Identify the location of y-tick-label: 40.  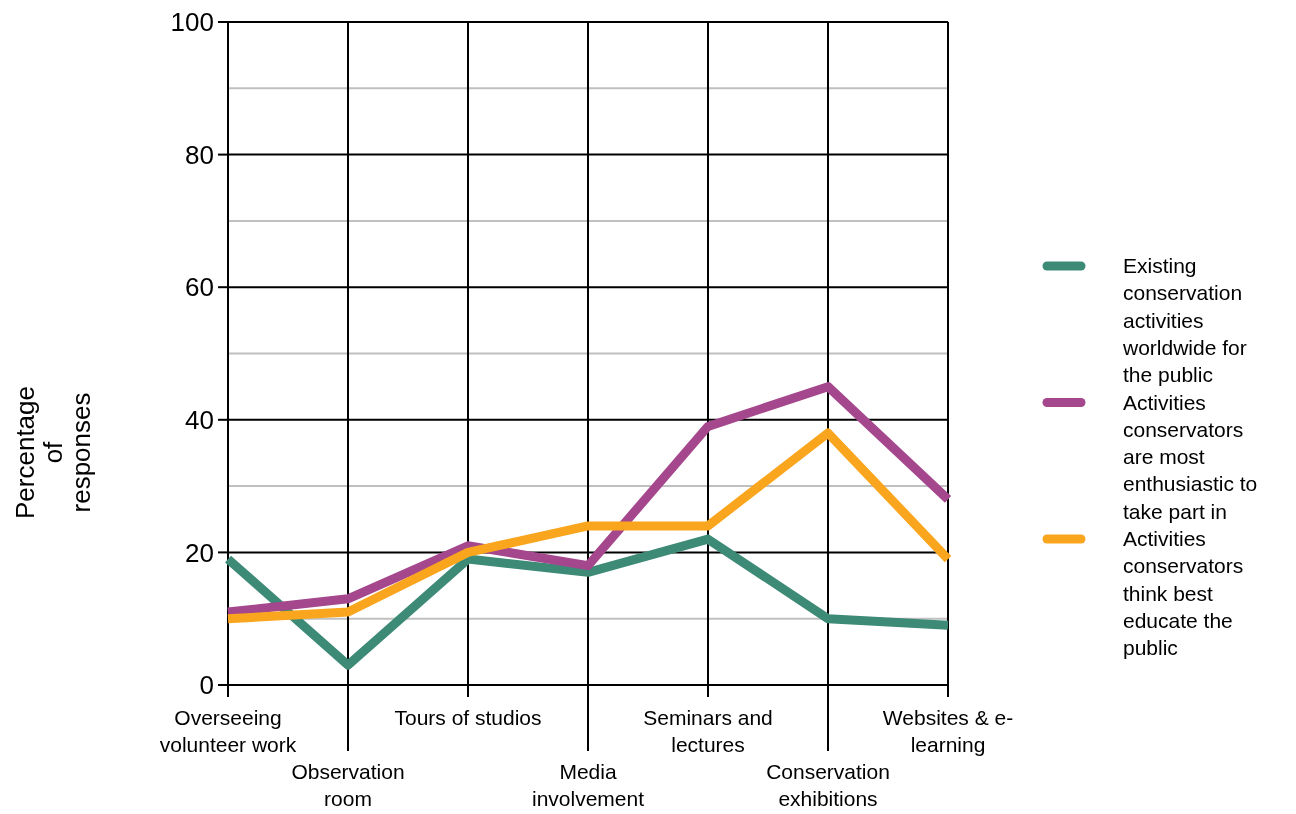
(199, 419).